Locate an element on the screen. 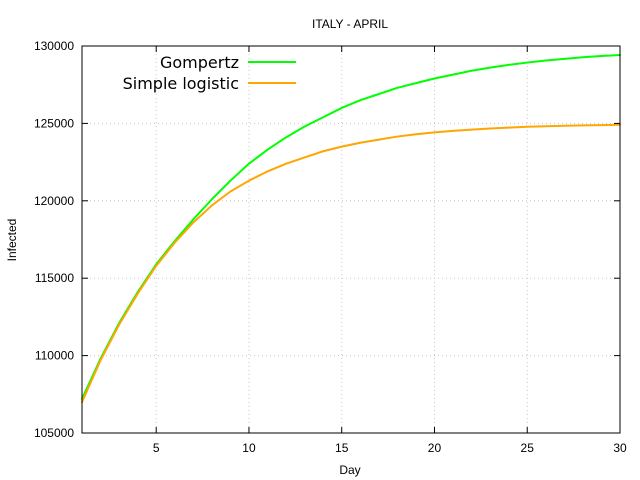 This screenshot has width=640, height=480. y-tick-label: 130000 is located at coordinates (54, 46).